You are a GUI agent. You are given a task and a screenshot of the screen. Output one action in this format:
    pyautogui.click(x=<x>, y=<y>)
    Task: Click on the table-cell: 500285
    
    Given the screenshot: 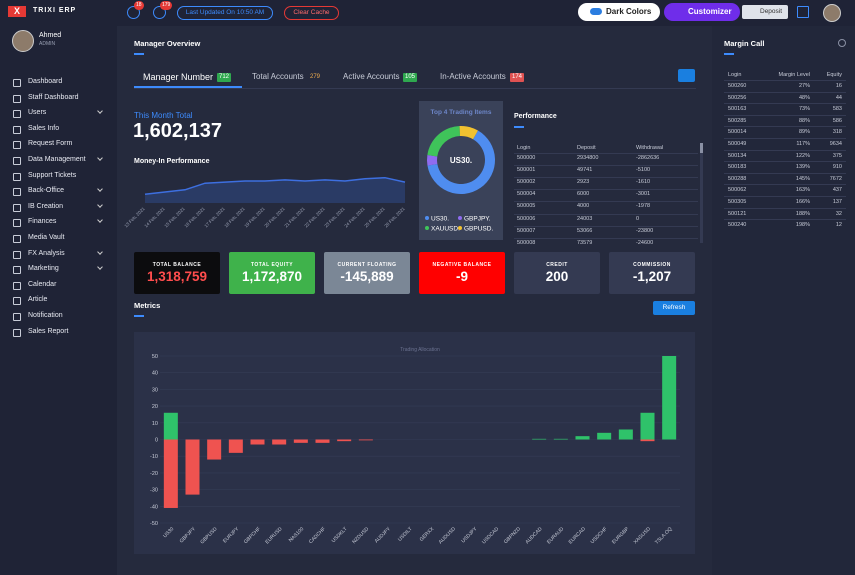 What is the action you would take?
    pyautogui.click(x=737, y=120)
    